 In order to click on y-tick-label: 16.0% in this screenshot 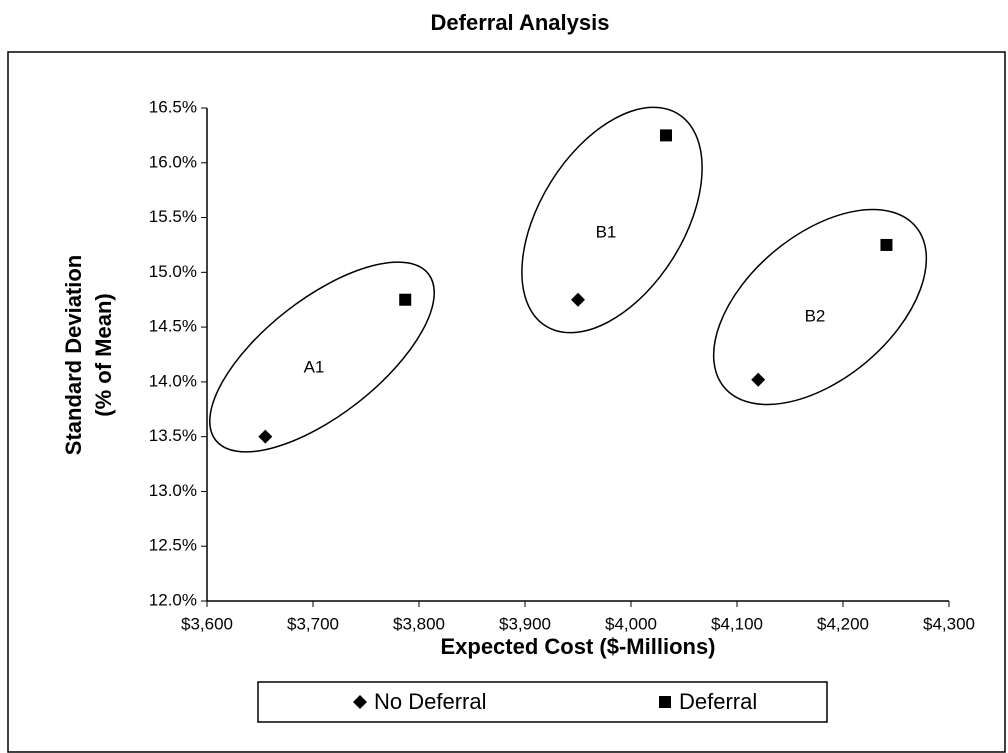, I will do `click(173, 161)`.